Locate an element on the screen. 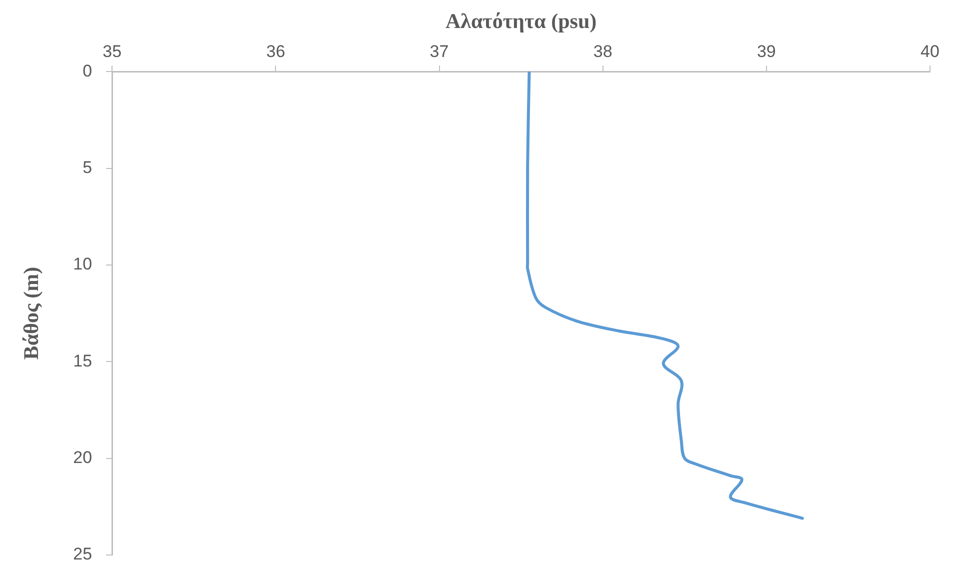 This screenshot has height=581, width=958. x-tick-label: 38 is located at coordinates (602, 52).